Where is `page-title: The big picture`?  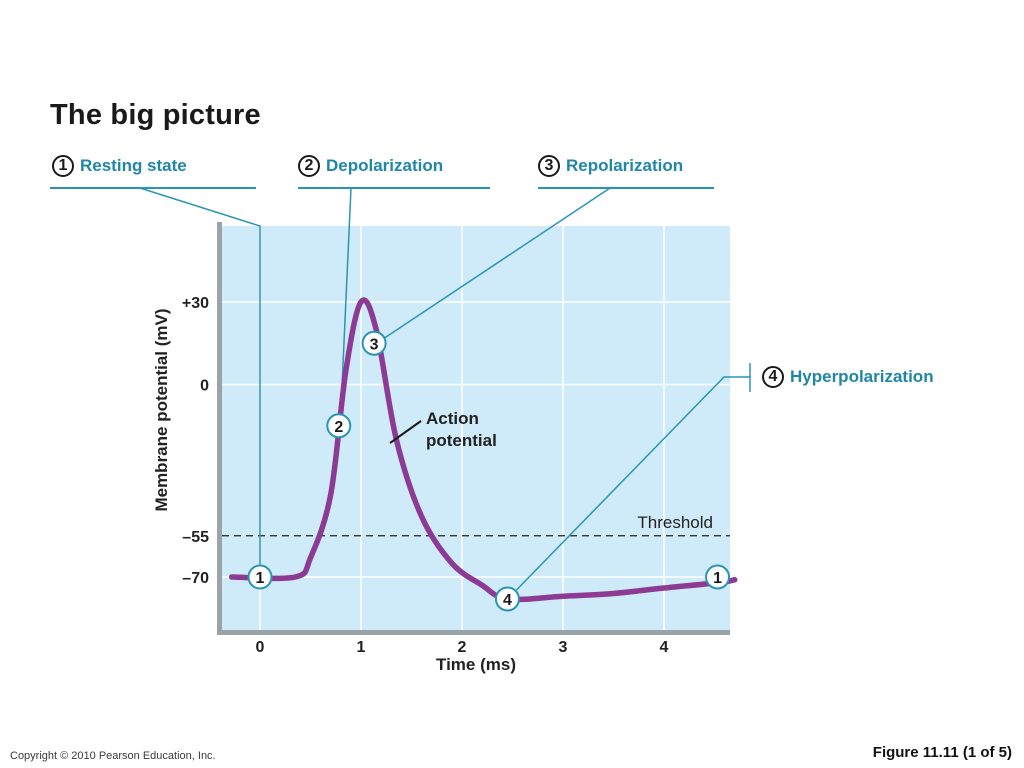
page-title: The big picture is located at coordinates (155, 115).